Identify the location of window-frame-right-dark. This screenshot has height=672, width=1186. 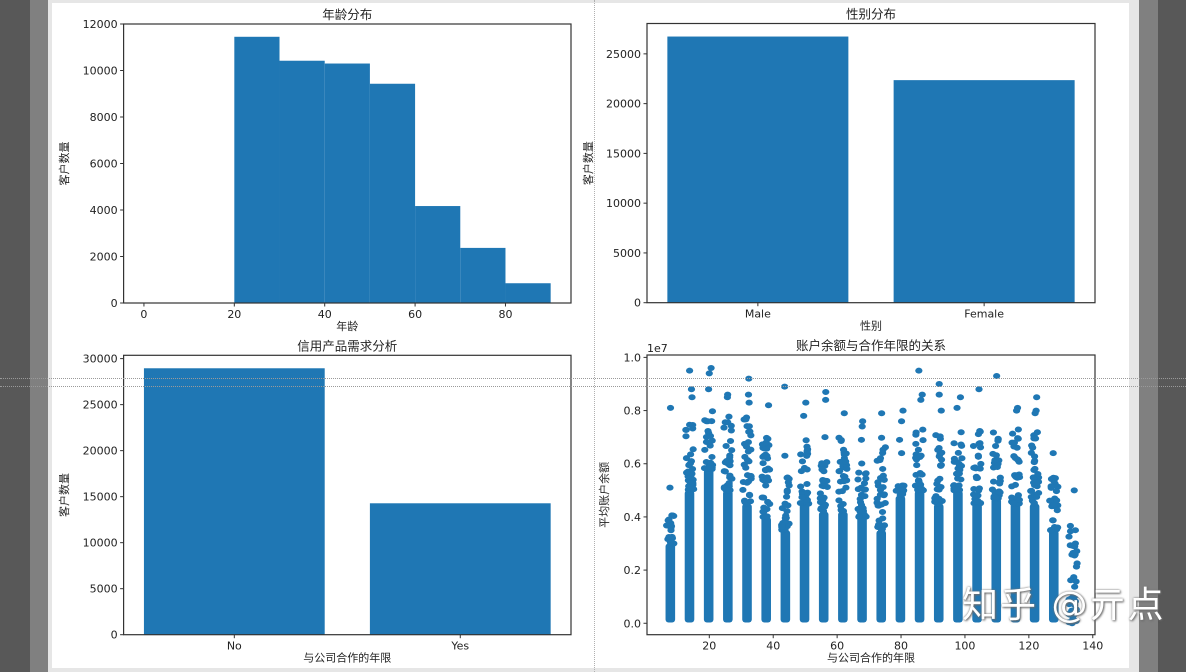
(1172, 336).